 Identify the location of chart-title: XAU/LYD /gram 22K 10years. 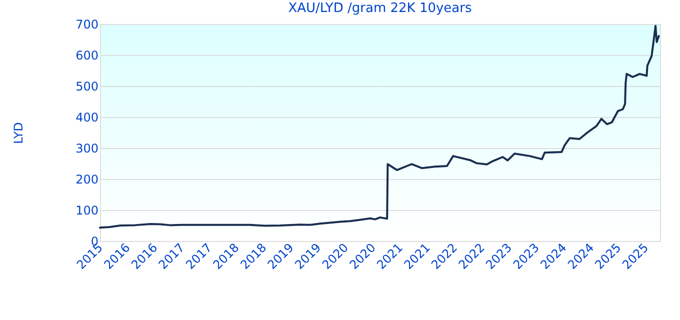
(380, 8).